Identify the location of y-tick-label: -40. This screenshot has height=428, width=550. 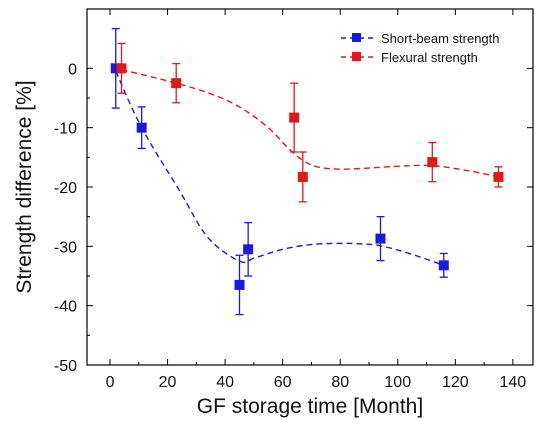
(65, 307).